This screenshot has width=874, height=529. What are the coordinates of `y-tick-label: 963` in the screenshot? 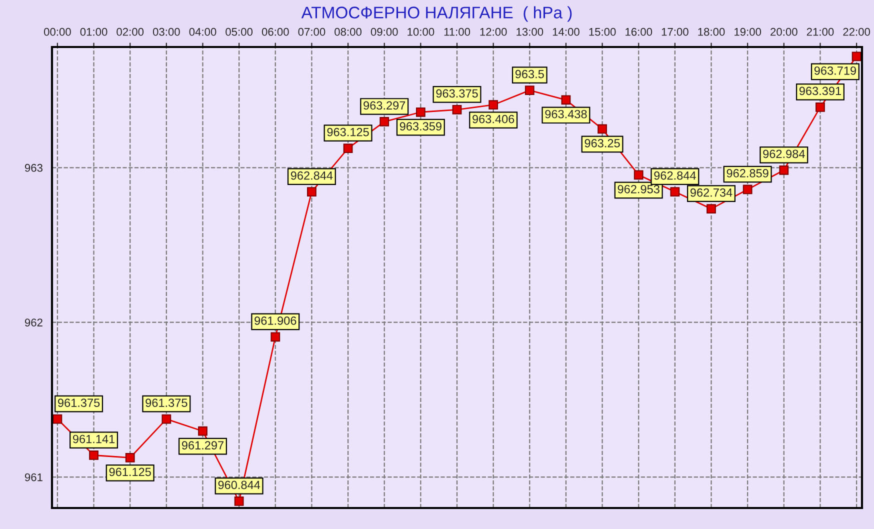 It's located at (33, 168).